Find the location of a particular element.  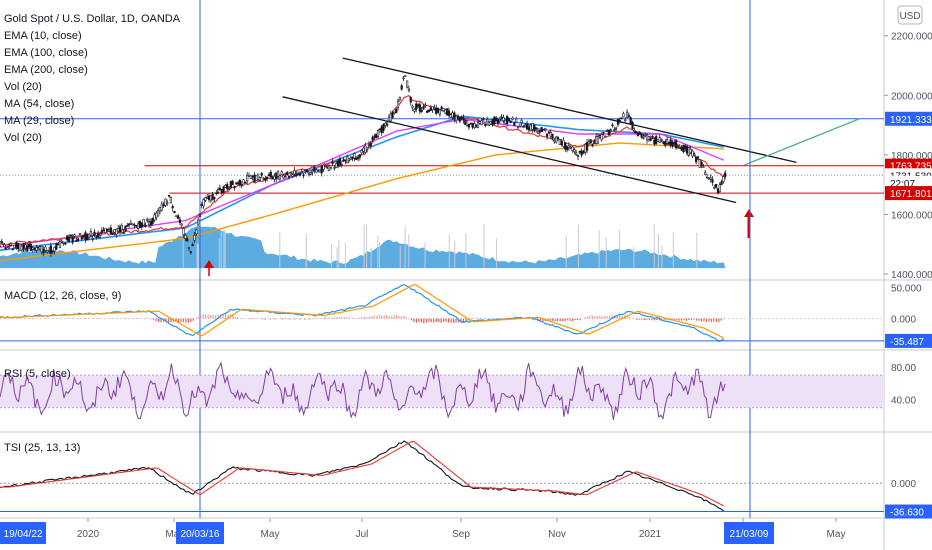

x-tick-label: May is located at coordinates (836, 534).